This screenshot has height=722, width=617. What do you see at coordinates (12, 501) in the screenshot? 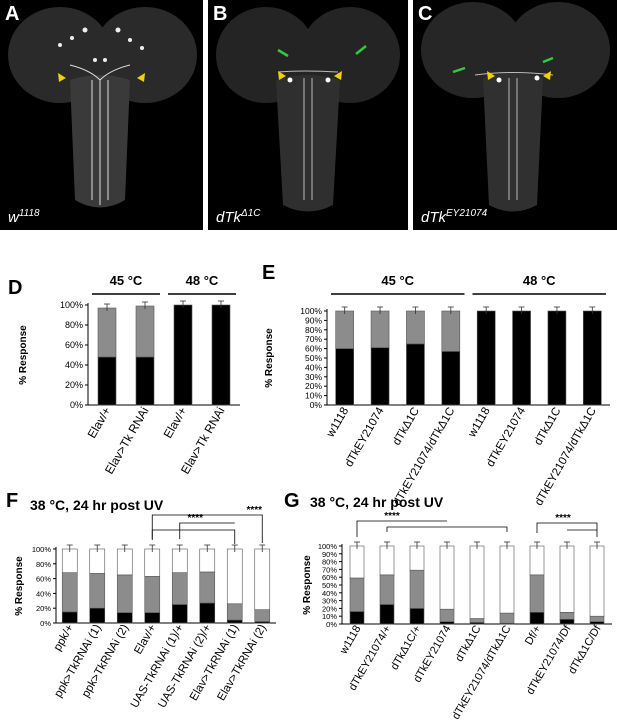
I see `panel-label-f: F` at bounding box center [12, 501].